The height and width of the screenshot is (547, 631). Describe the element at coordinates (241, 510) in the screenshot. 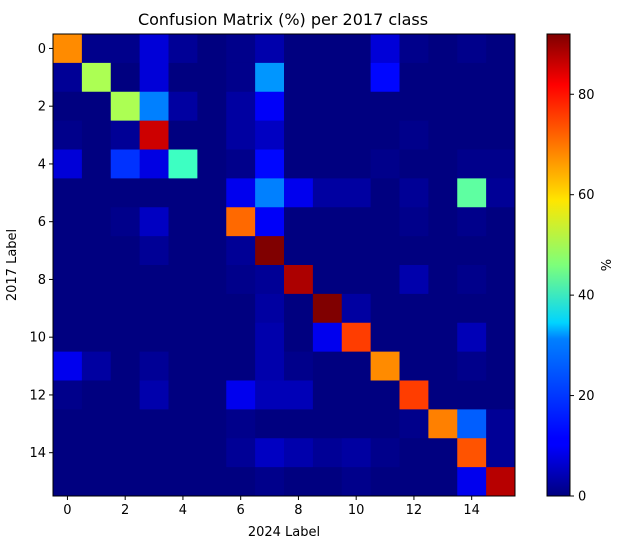

I see `x-tick-label: 6` at that location.